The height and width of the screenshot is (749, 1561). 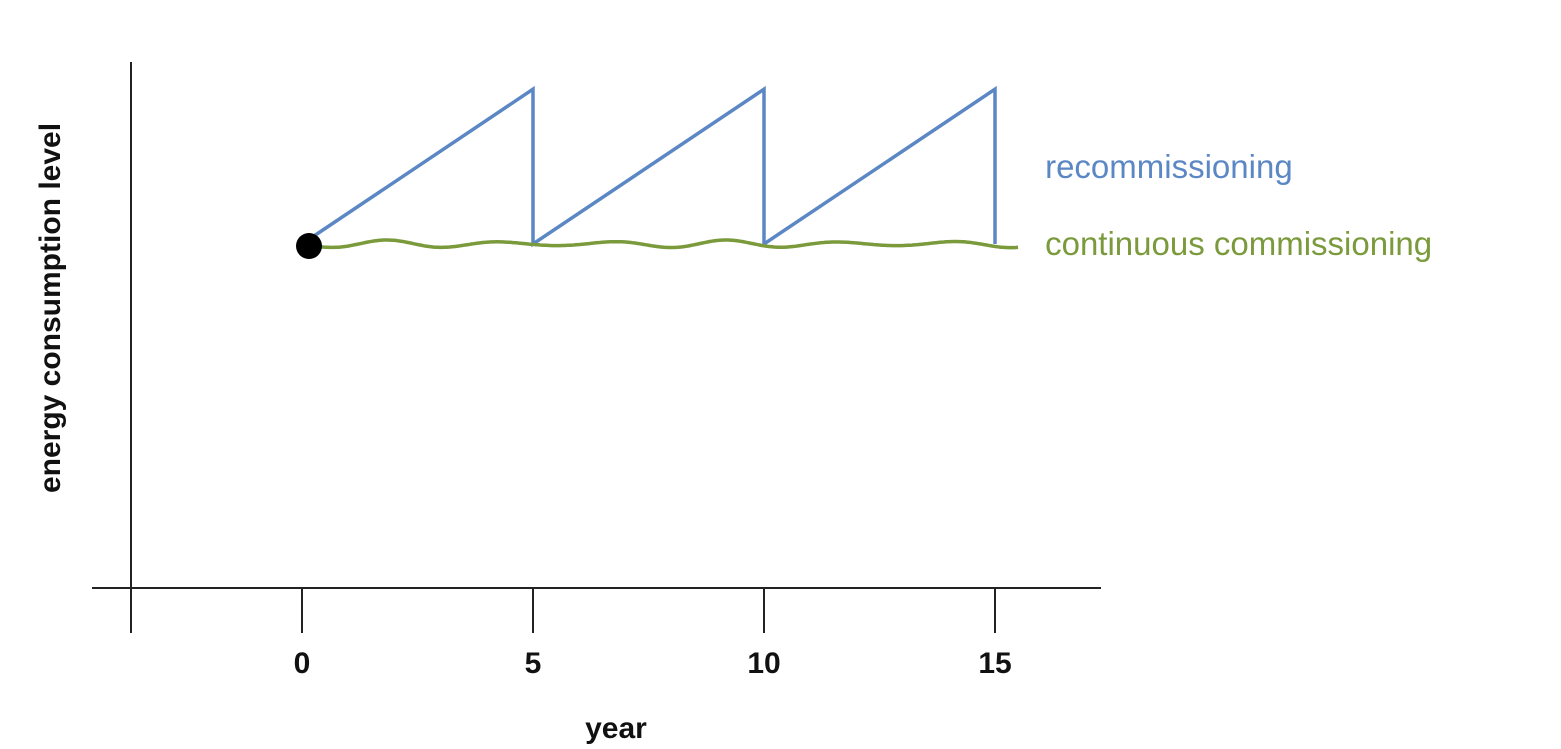 I want to click on x-tick-label-0: 0, so click(x=302, y=663).